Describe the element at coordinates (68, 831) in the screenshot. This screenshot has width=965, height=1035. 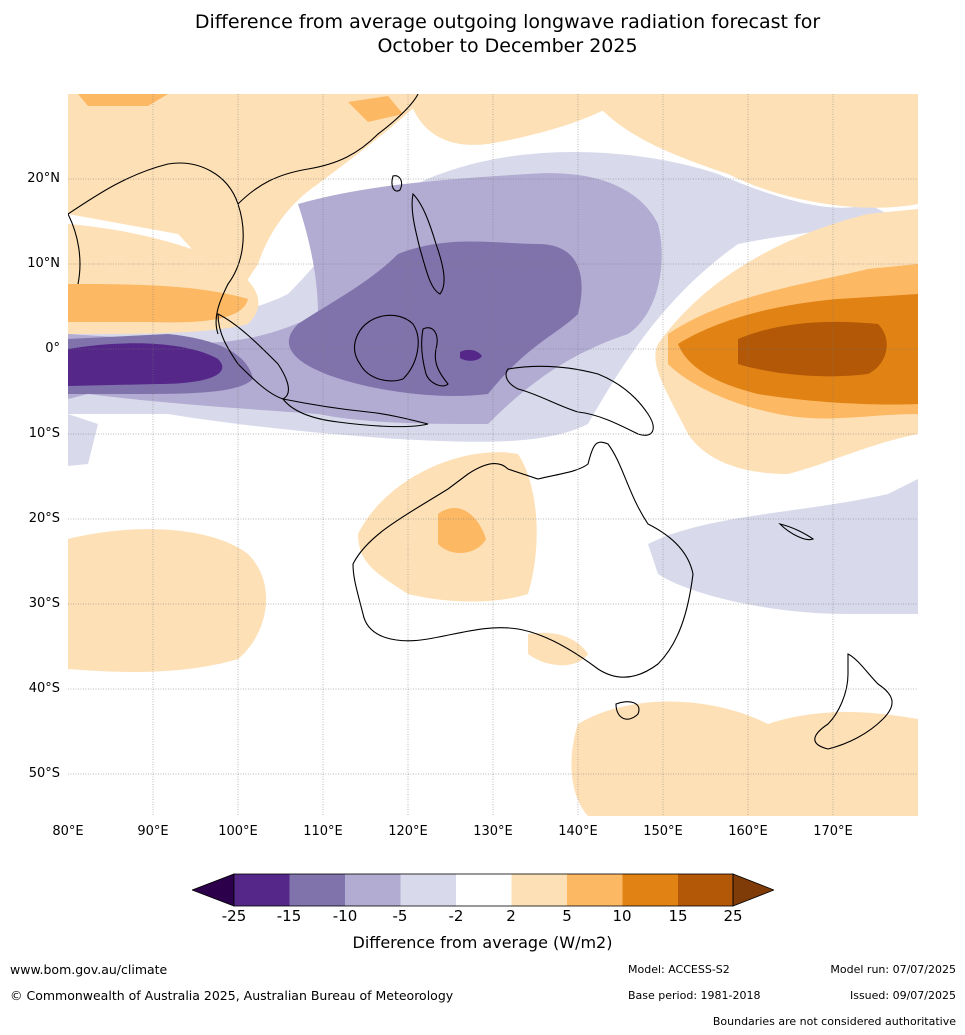
I see `lon-label-80e: 80°E` at that location.